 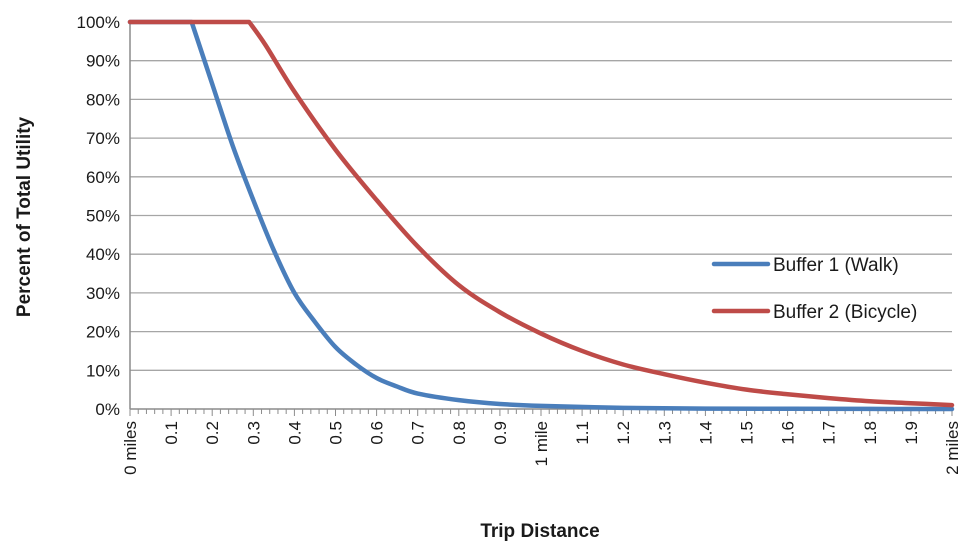 What do you see at coordinates (539, 531) in the screenshot?
I see `x-axis-title: Trip Distance` at bounding box center [539, 531].